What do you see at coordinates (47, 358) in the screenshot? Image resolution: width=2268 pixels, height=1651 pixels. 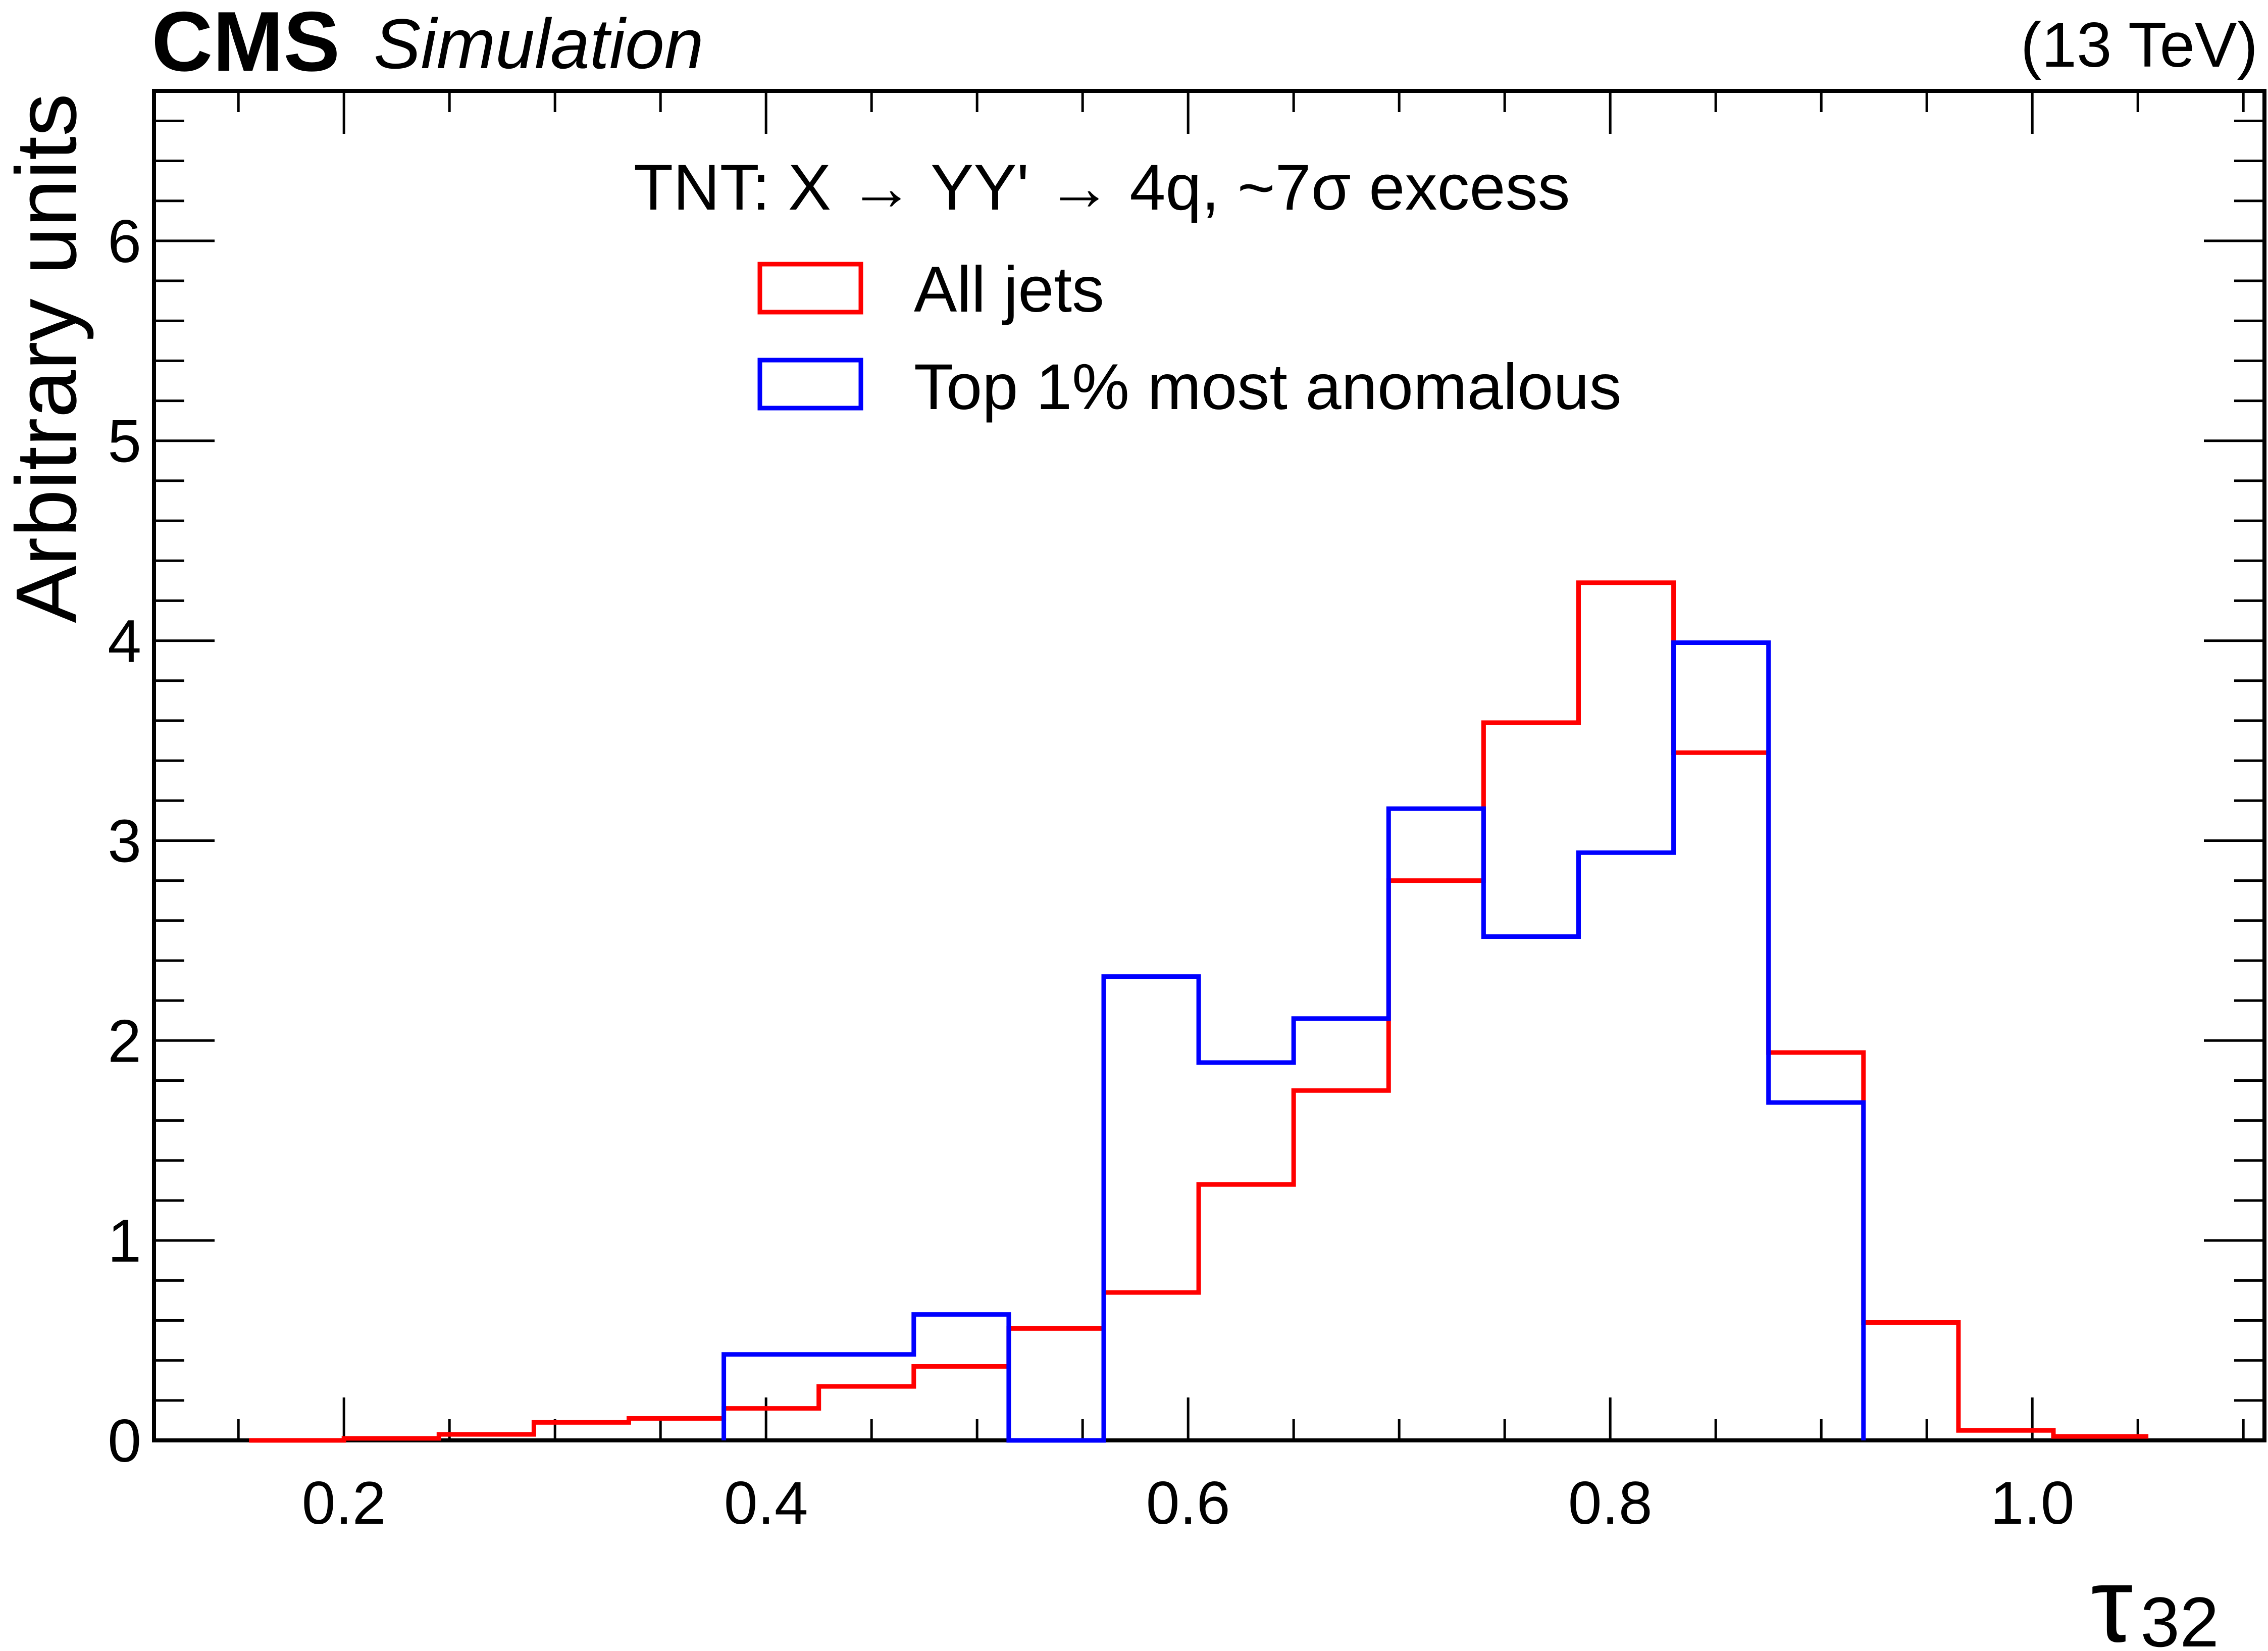 I see `y-axis-title: Arbitrary units` at bounding box center [47, 358].